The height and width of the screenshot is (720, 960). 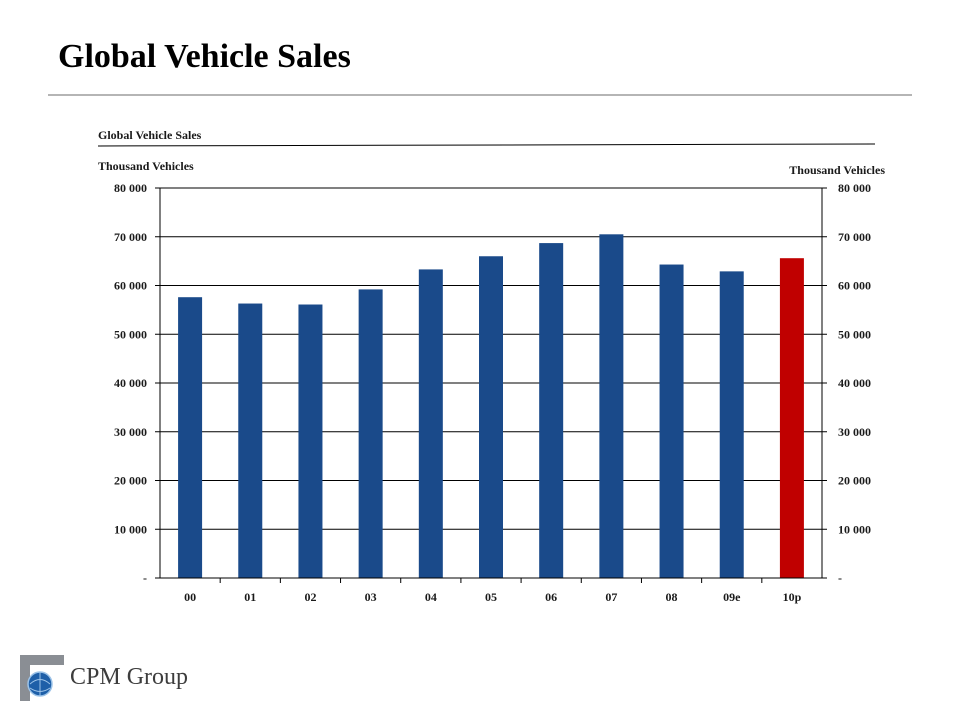 I want to click on y-tick-label-right: 20 000, so click(x=854, y=481).